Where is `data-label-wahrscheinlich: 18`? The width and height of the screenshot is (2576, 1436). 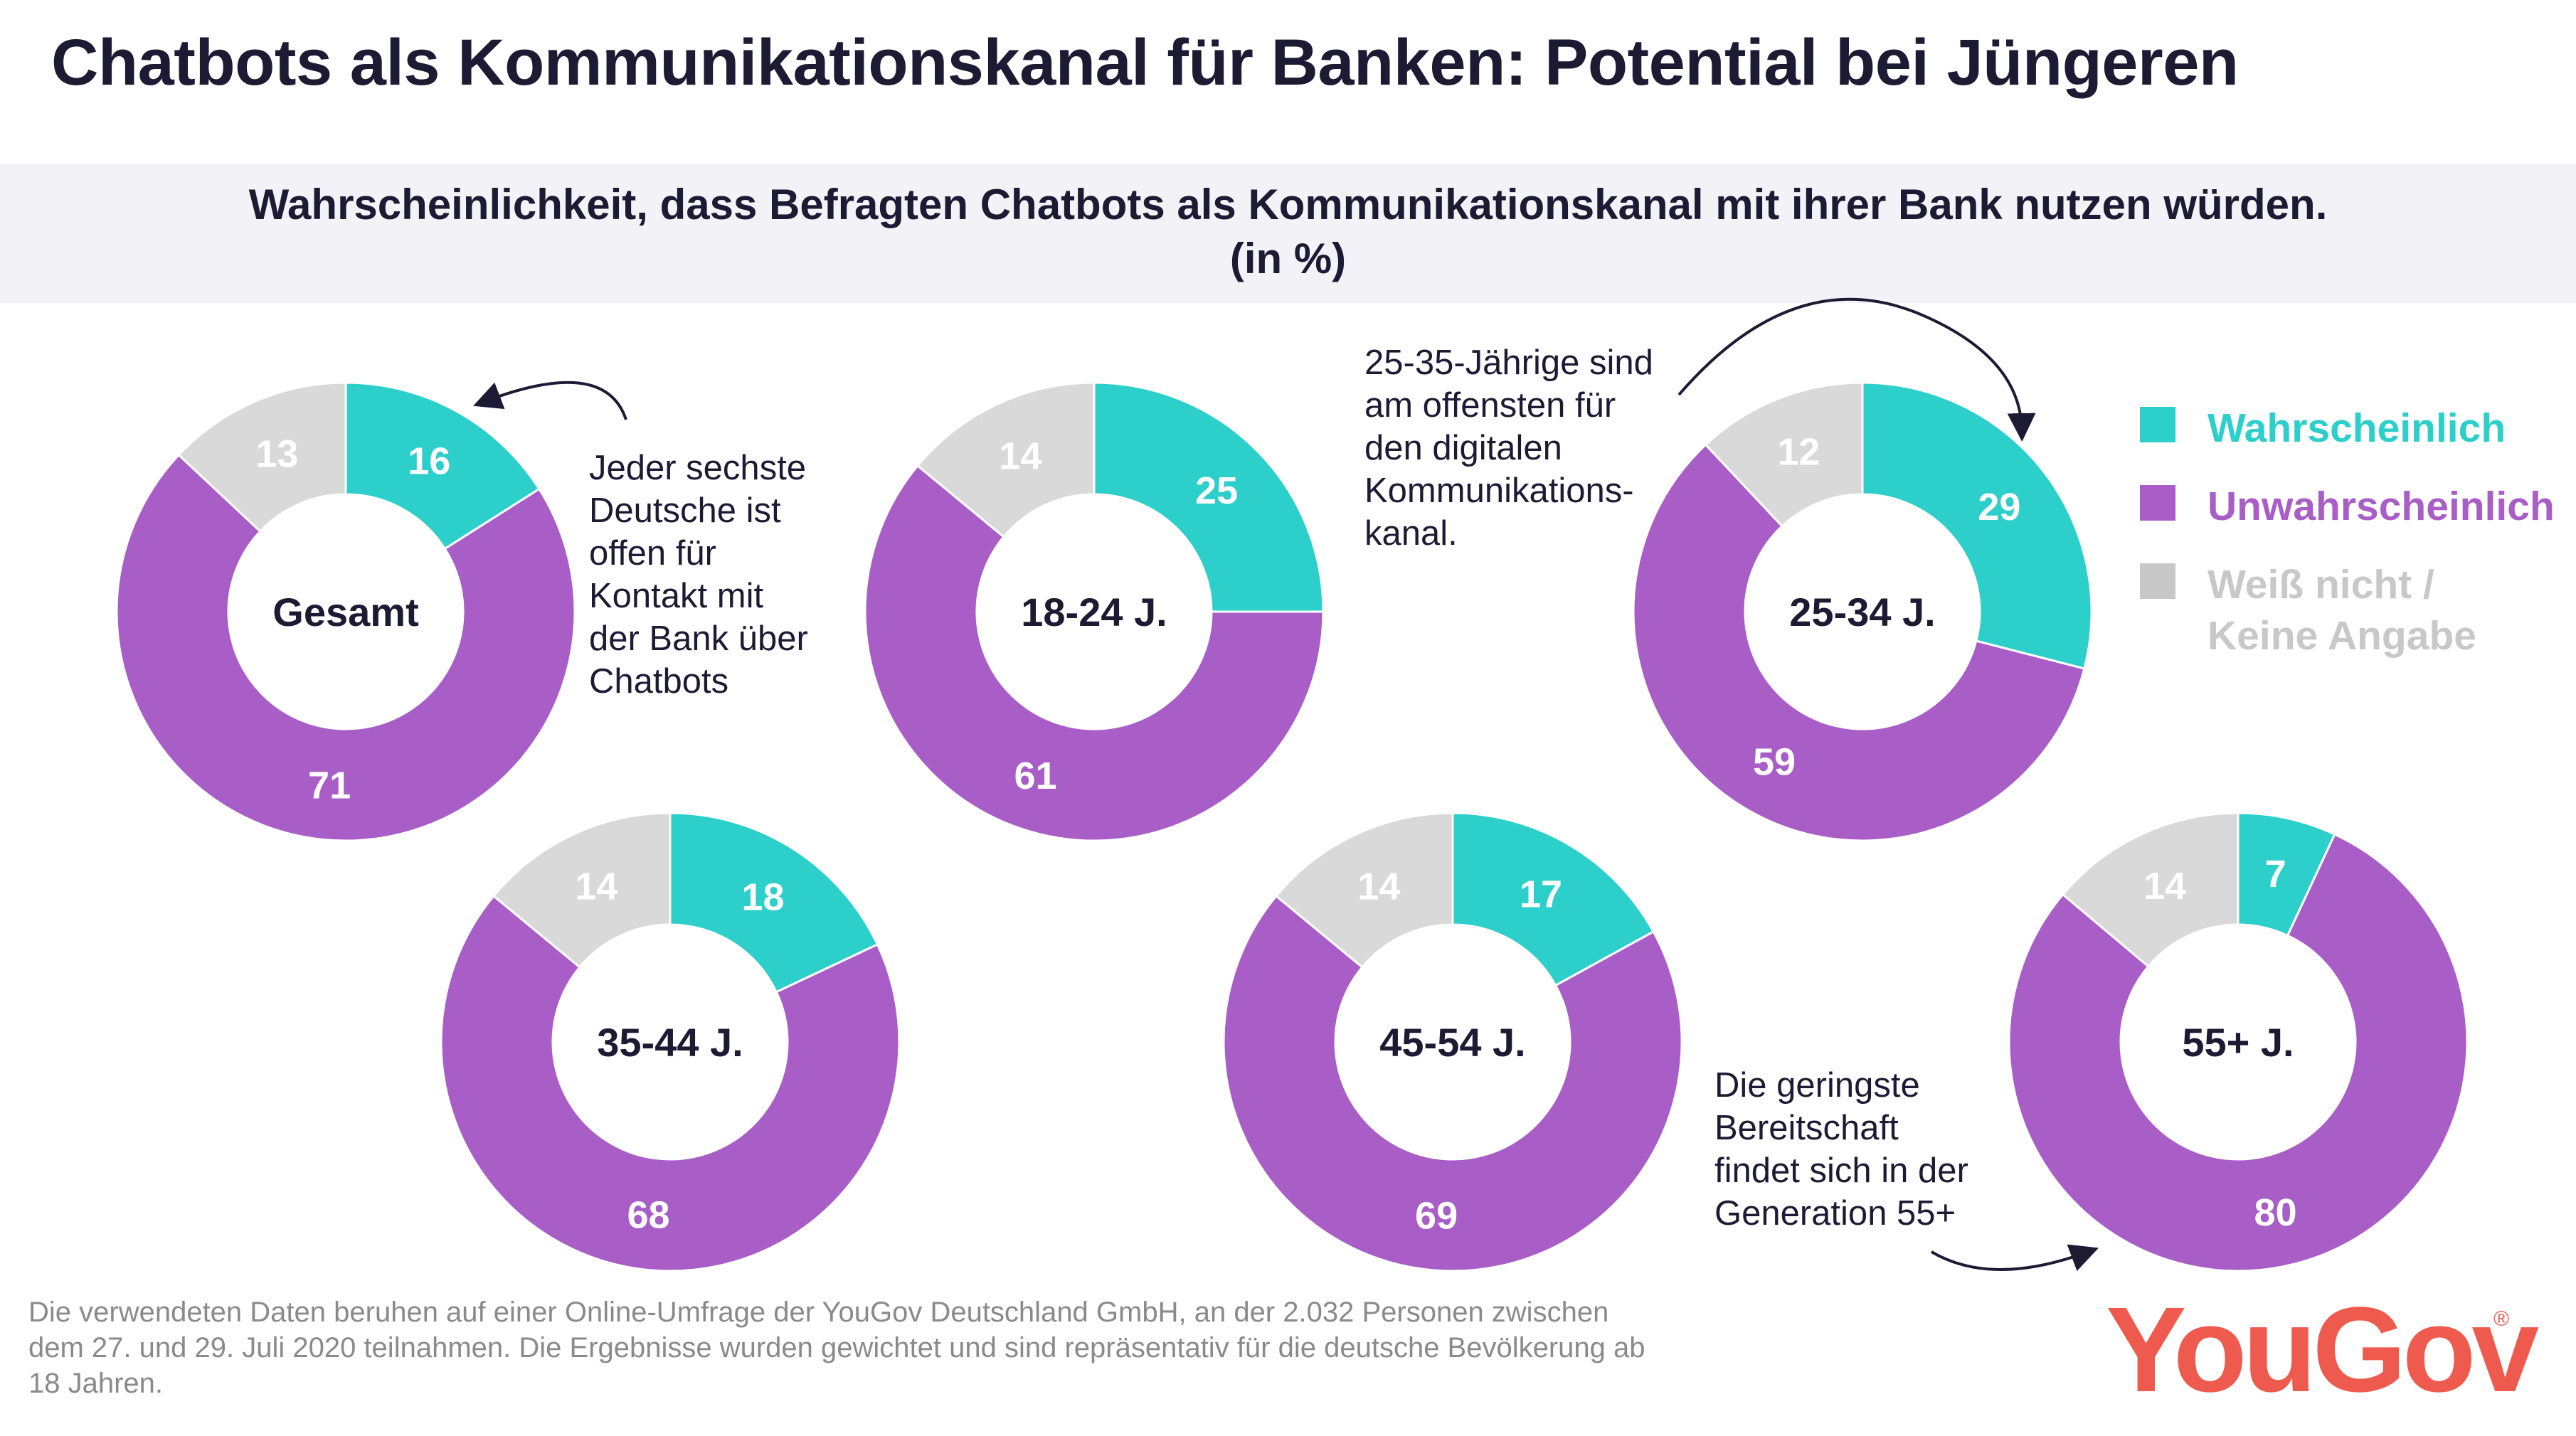 data-label-wahrscheinlich: 18 is located at coordinates (762, 897).